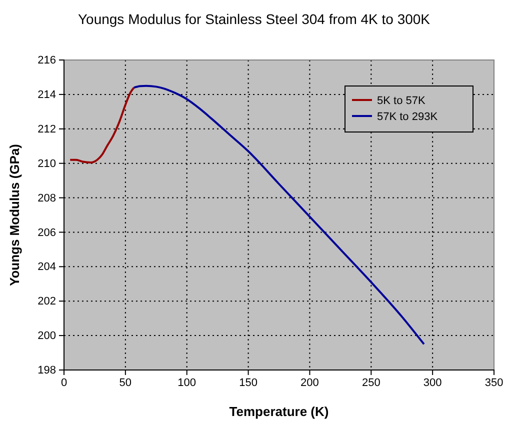 This screenshot has width=508, height=431. Describe the element at coordinates (187, 382) in the screenshot. I see `x-tick-label: 100` at that location.